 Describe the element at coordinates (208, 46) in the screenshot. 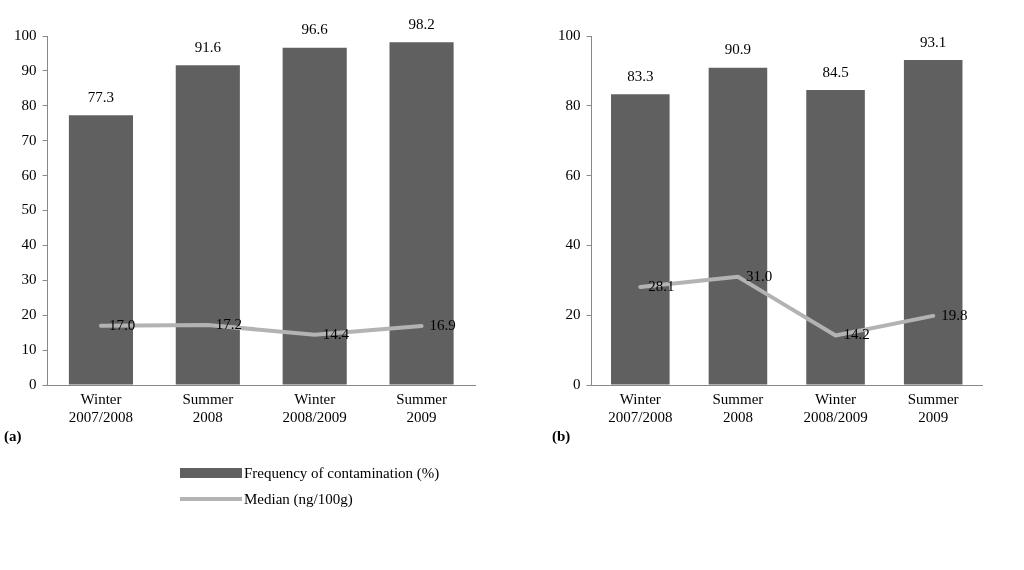

I see `data-label: 91.6` at that location.